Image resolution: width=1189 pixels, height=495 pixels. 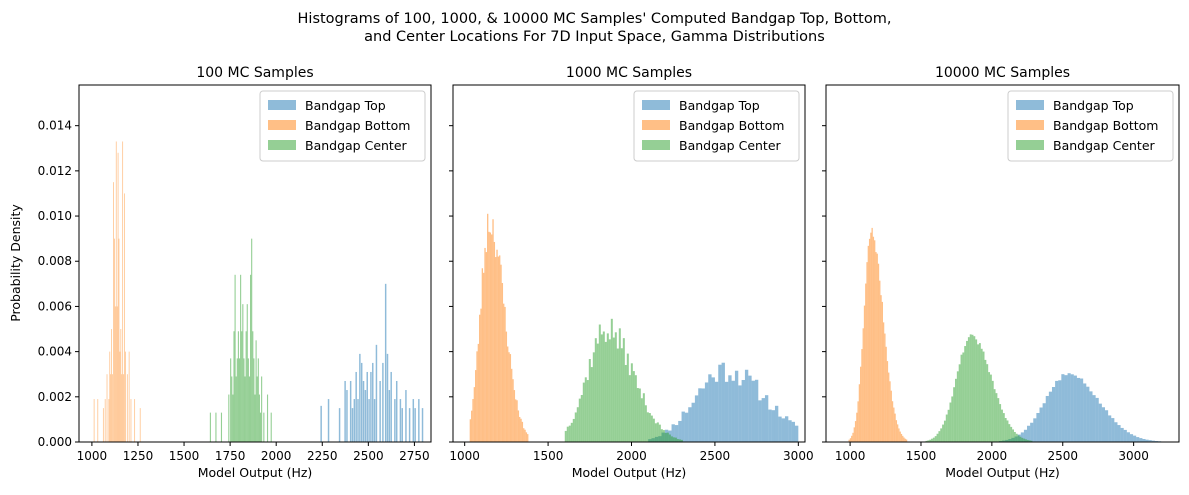 I want to click on x-tick-label: 2000, so click(x=276, y=456).